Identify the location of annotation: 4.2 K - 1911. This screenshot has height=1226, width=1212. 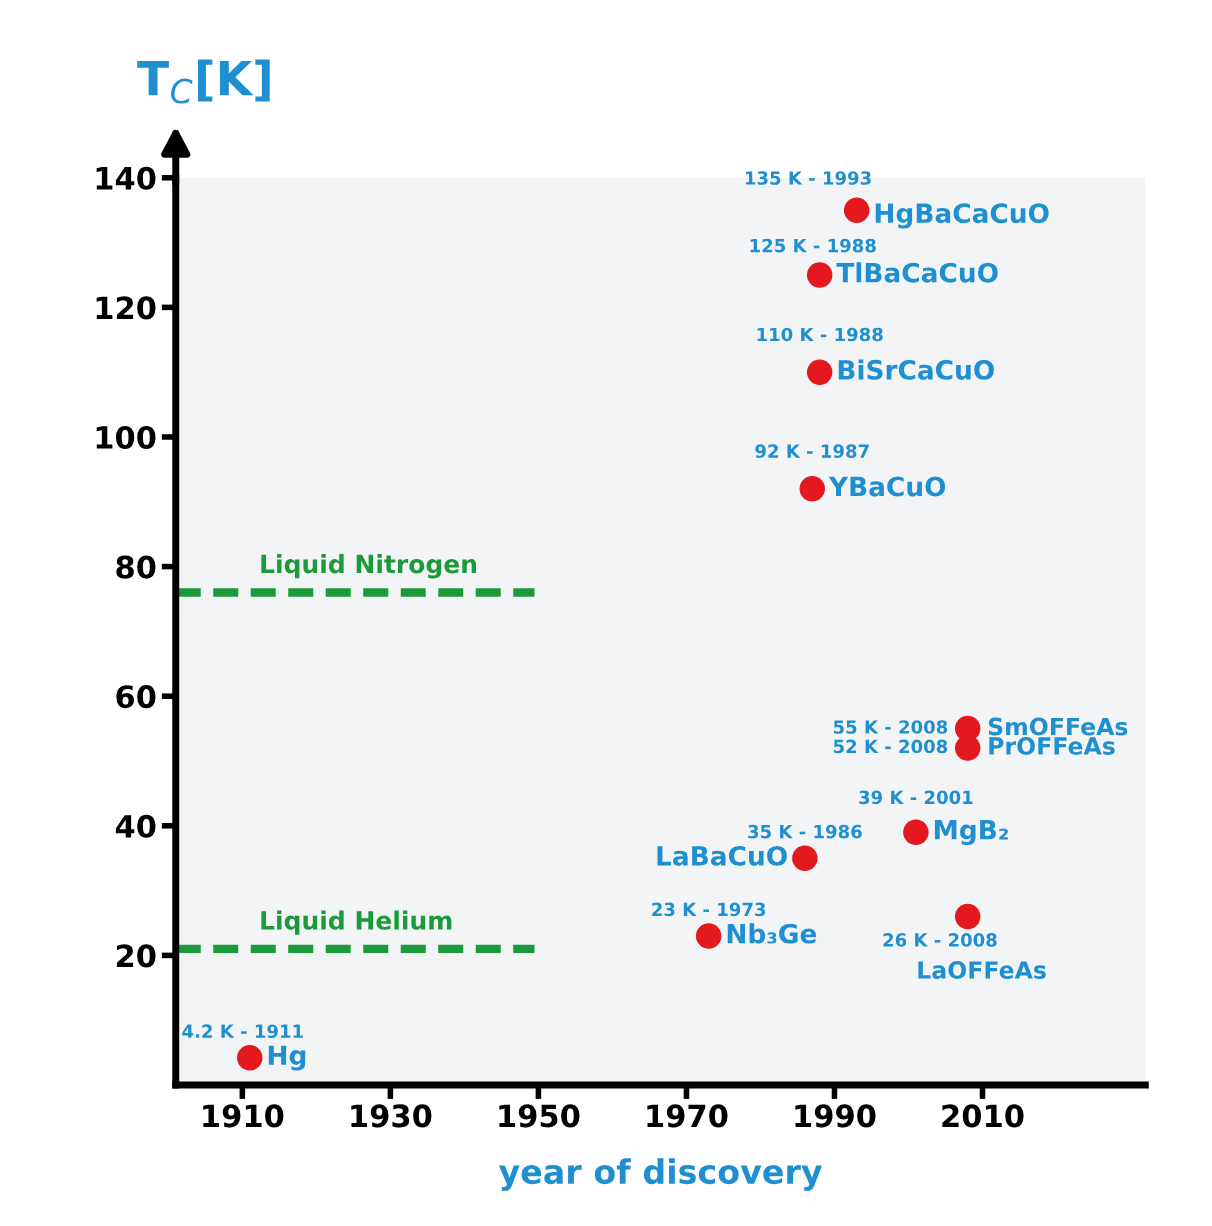
(242, 1031).